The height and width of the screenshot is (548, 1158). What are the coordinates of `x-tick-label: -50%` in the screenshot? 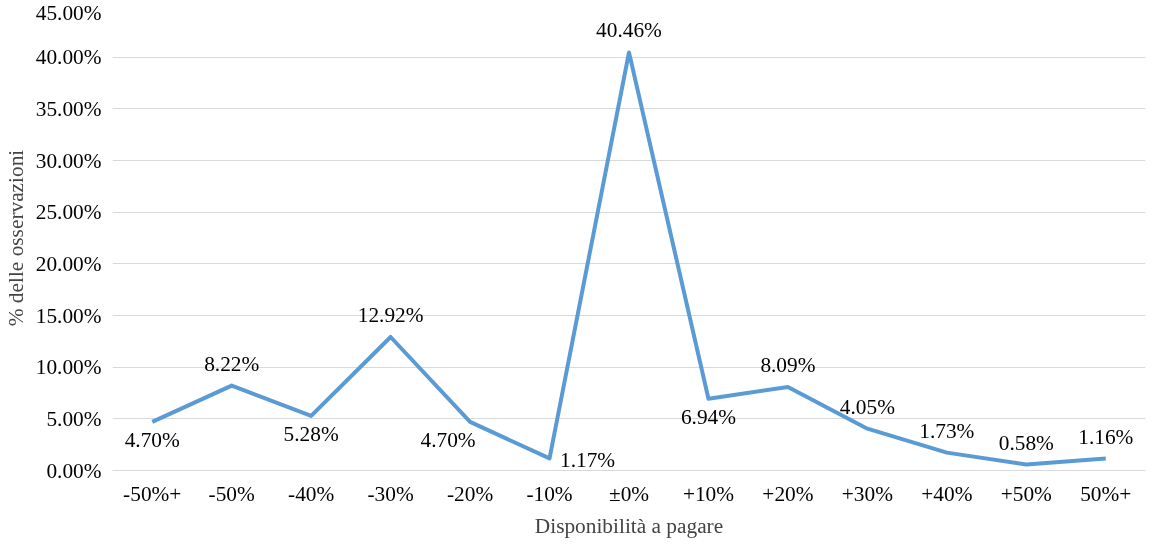 It's located at (232, 493).